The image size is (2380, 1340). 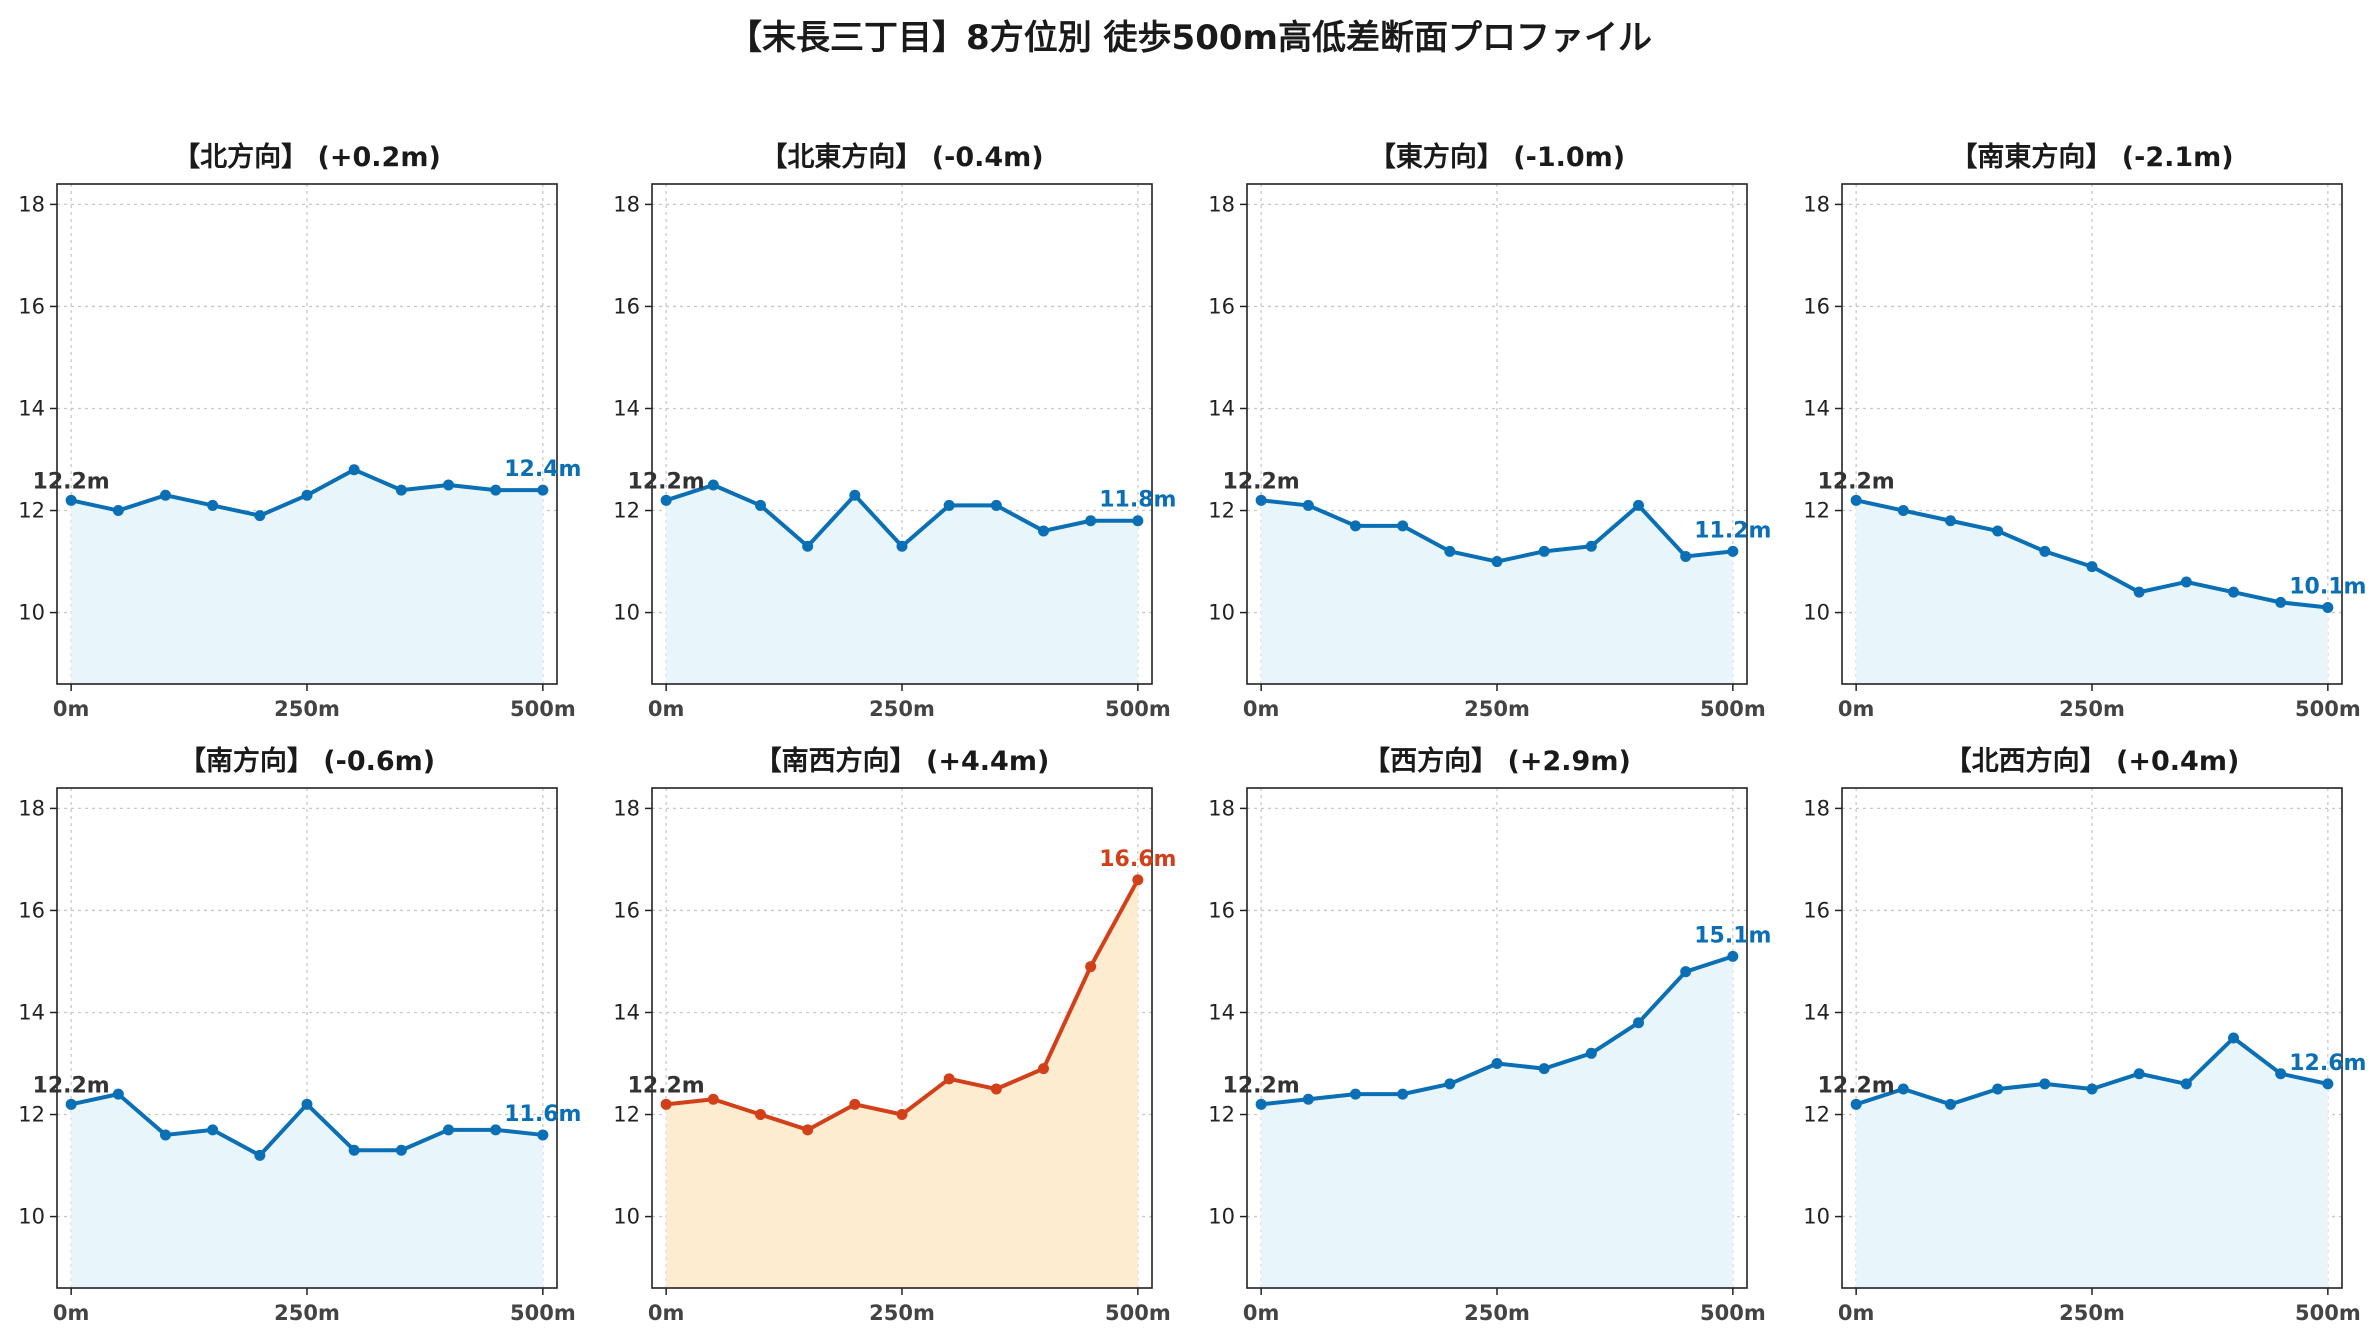 I want to click on panel-title: 【南東方向】 (-2.1m), so click(x=2091, y=157).